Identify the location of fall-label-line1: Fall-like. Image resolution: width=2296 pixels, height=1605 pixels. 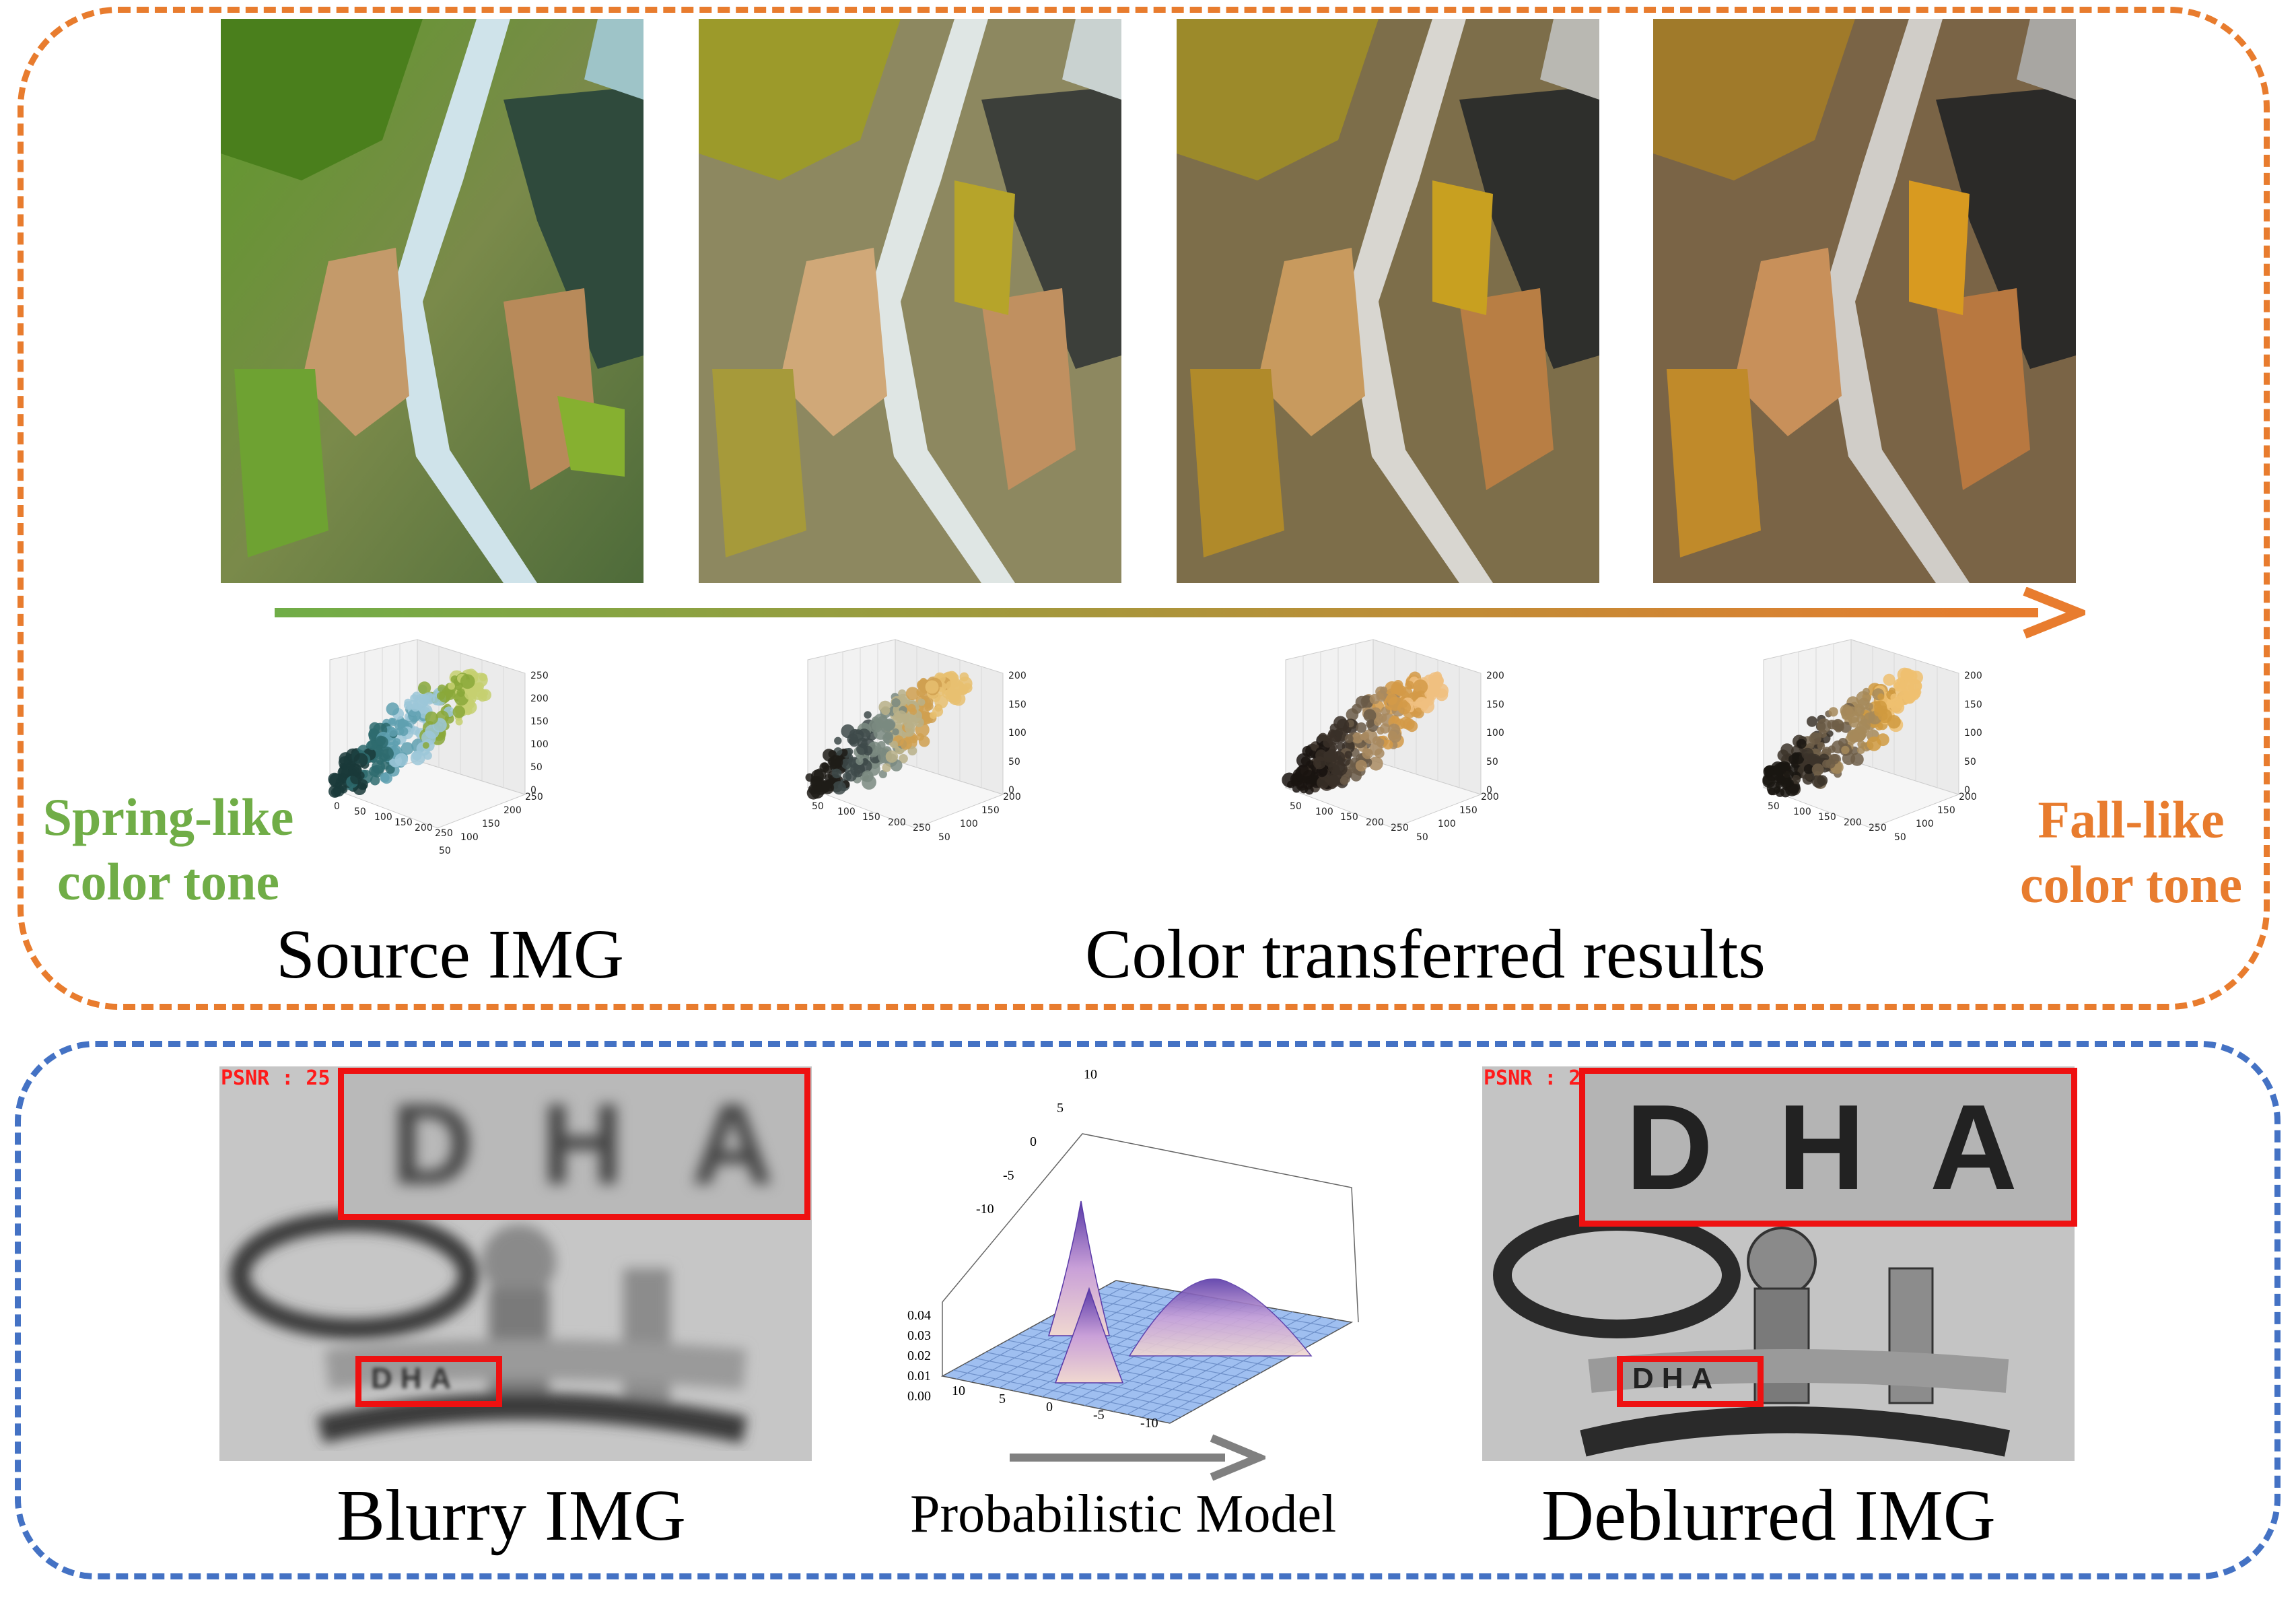
(2131, 819).